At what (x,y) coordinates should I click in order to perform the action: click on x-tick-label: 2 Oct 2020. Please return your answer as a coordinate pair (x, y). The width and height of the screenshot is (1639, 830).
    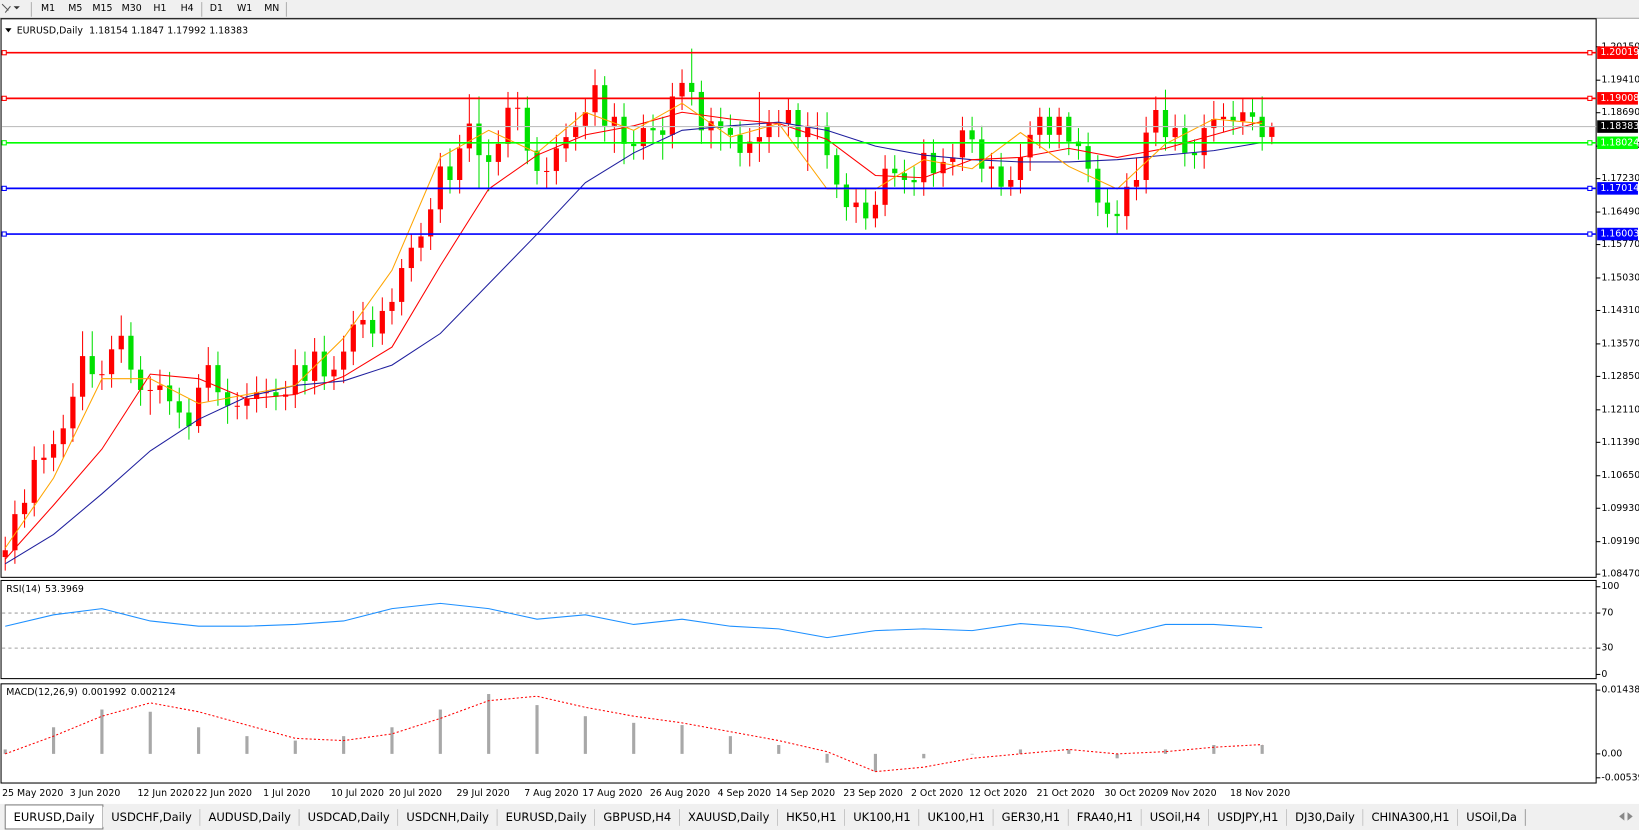
    Looking at the image, I should click on (937, 793).